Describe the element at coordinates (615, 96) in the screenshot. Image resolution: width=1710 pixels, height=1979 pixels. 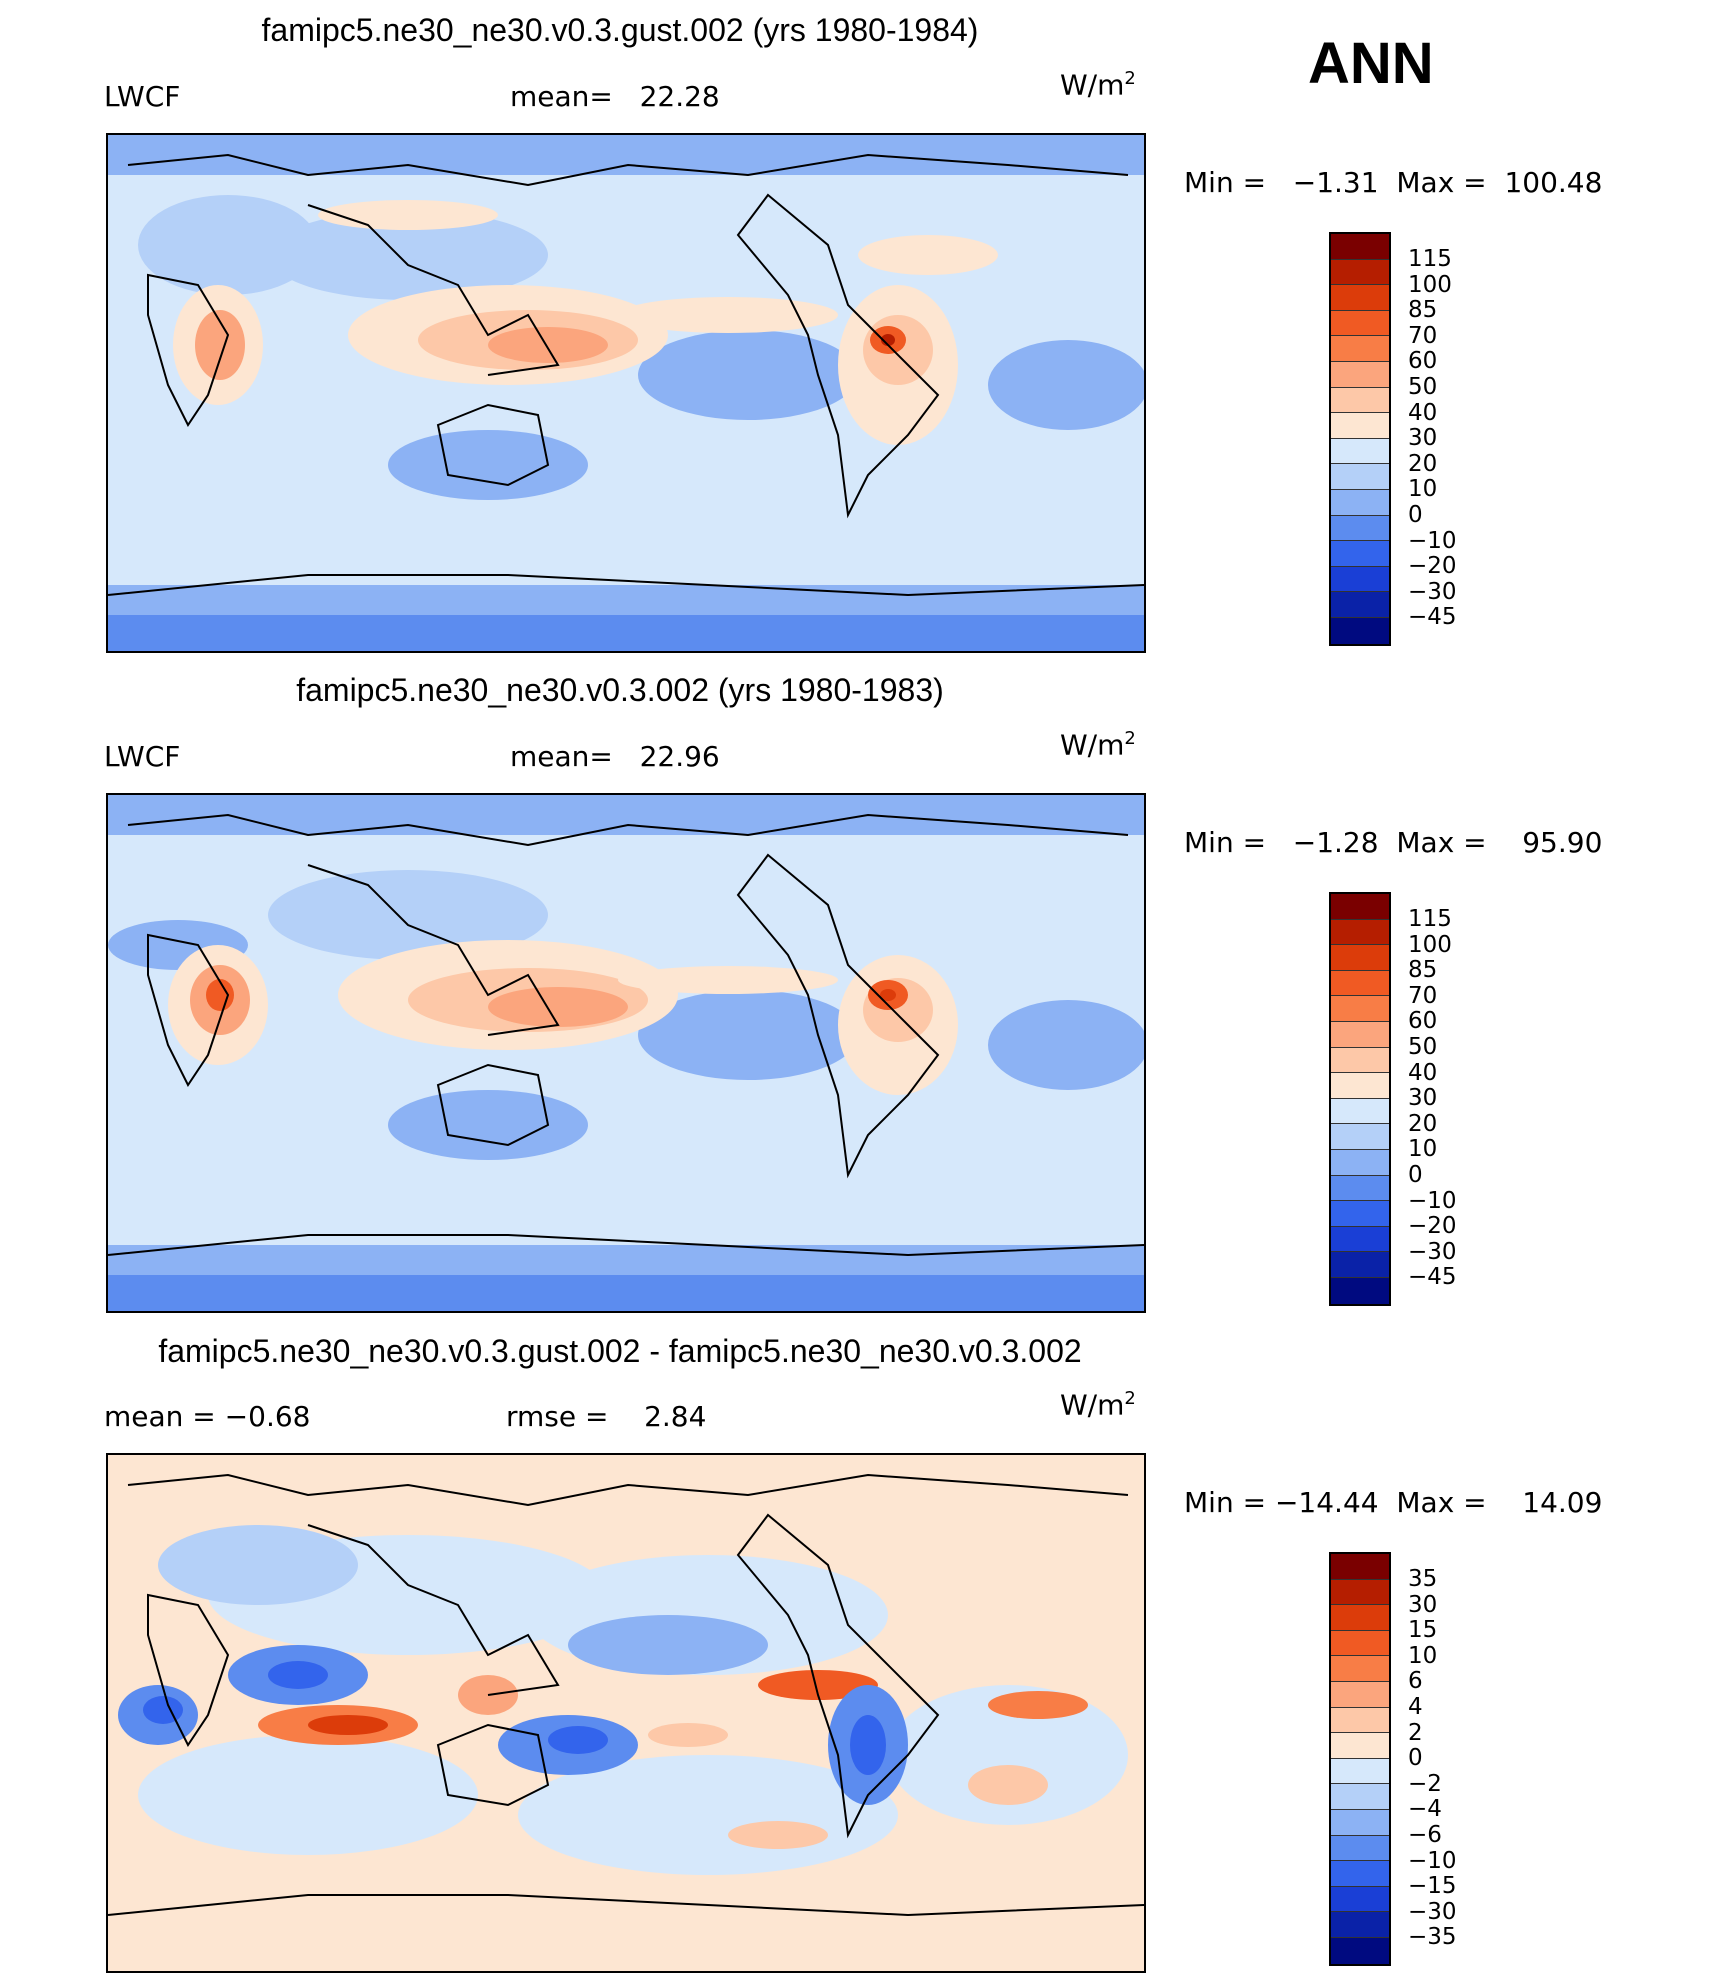
I see `panel1-mean-label: mean= 22.28` at that location.